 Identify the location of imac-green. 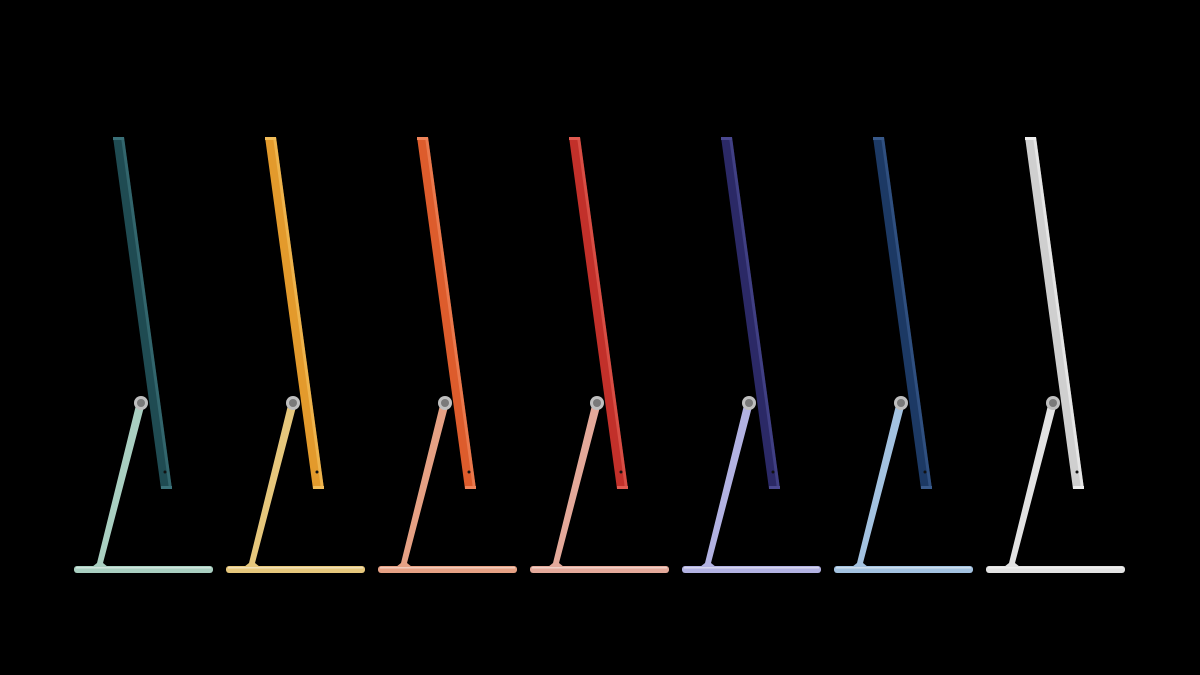
(143, 355).